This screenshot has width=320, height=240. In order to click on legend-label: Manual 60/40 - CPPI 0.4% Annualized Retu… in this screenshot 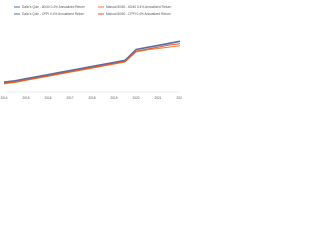, I will do `click(138, 14)`.